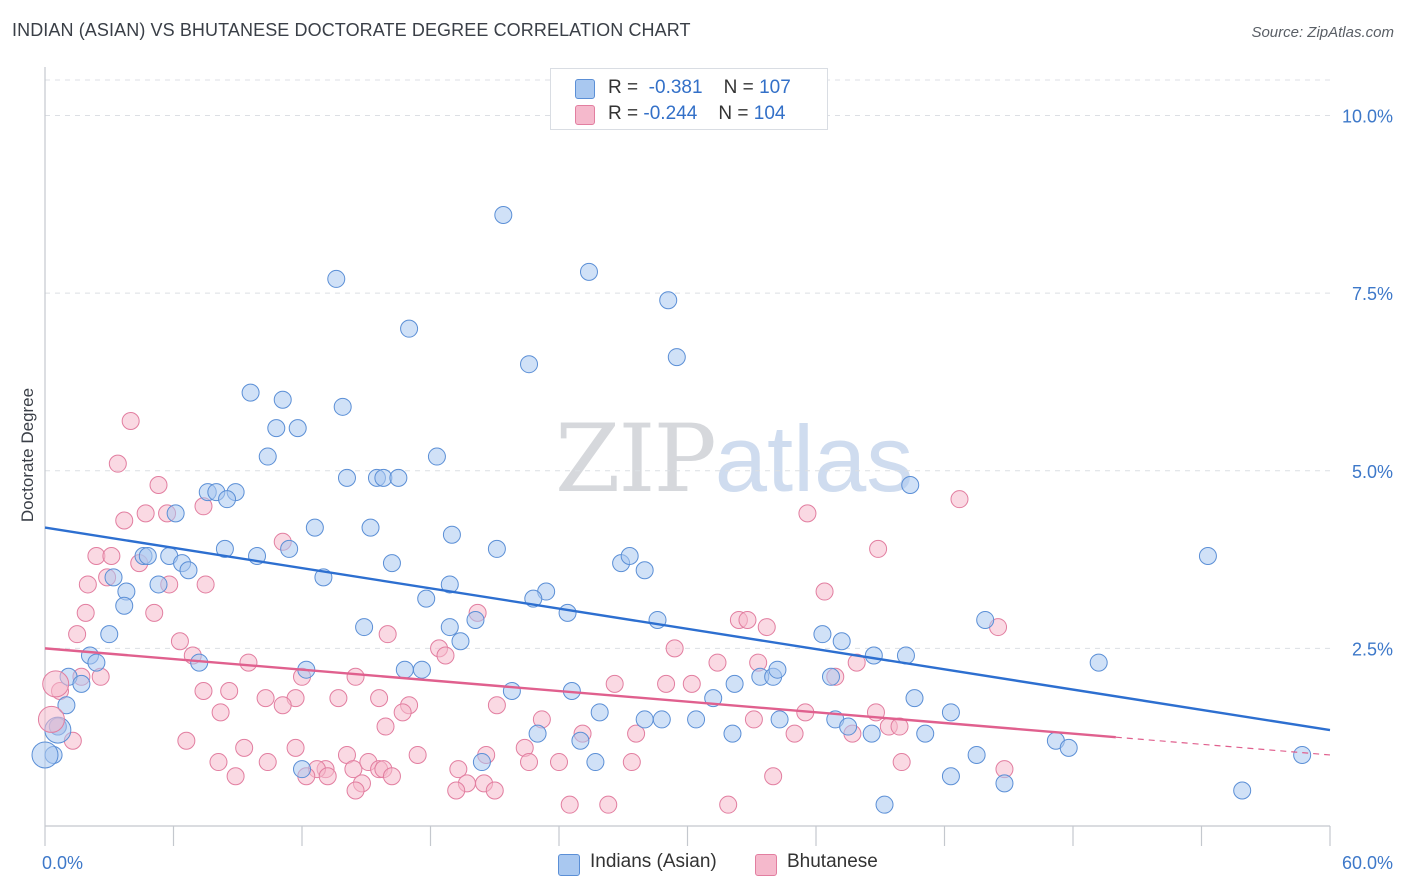  Describe the element at coordinates (1372, 294) in the screenshot. I see `y-tick-label: 7.5%` at that location.